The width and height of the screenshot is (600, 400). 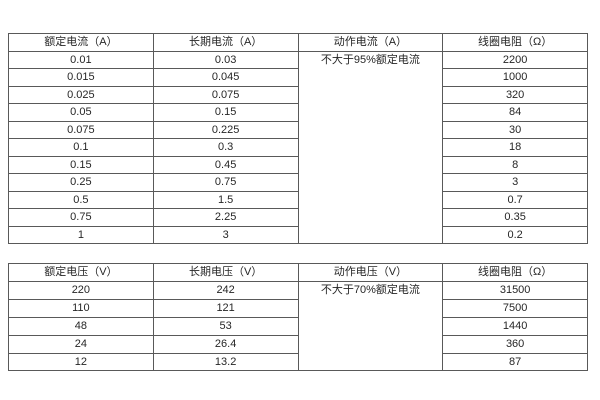 I want to click on current-table-cell: 18, so click(x=515, y=147).